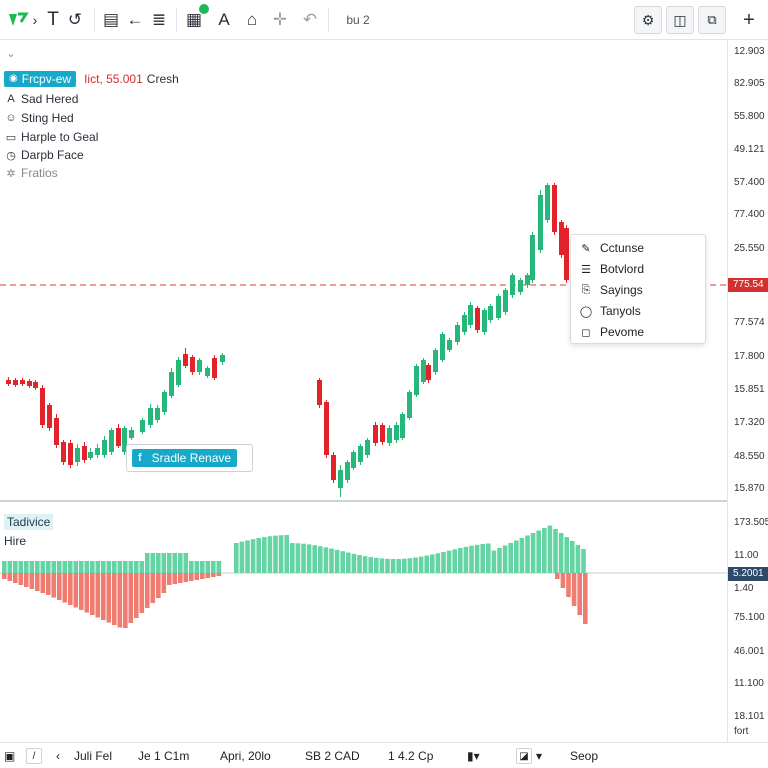  Describe the element at coordinates (185, 458) in the screenshot. I see `remove-drawing-button: f Sradle Renave` at that location.